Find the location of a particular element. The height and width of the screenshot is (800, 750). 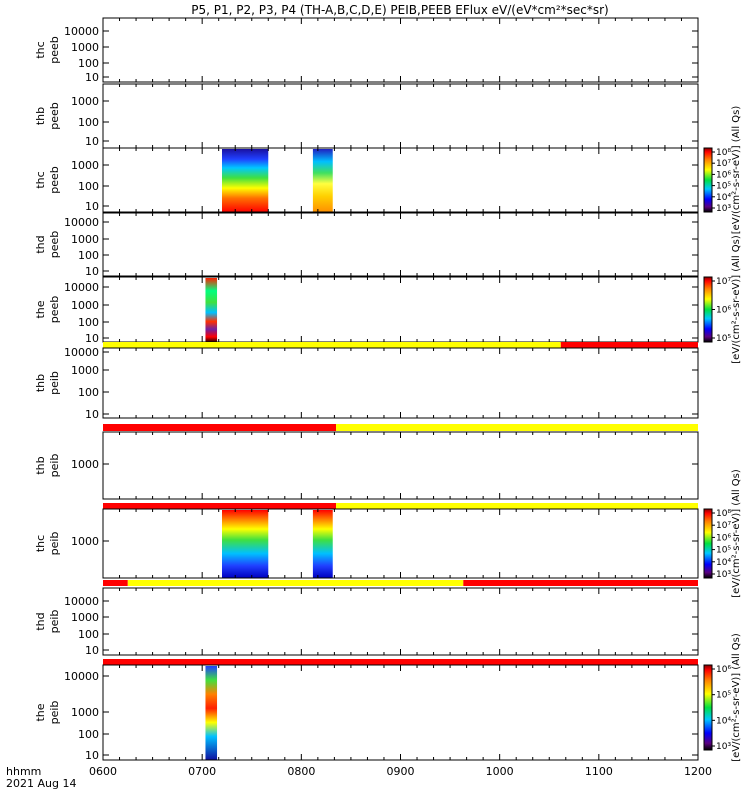

panel-7: 1000 thb peib is located at coordinates (366, 462).